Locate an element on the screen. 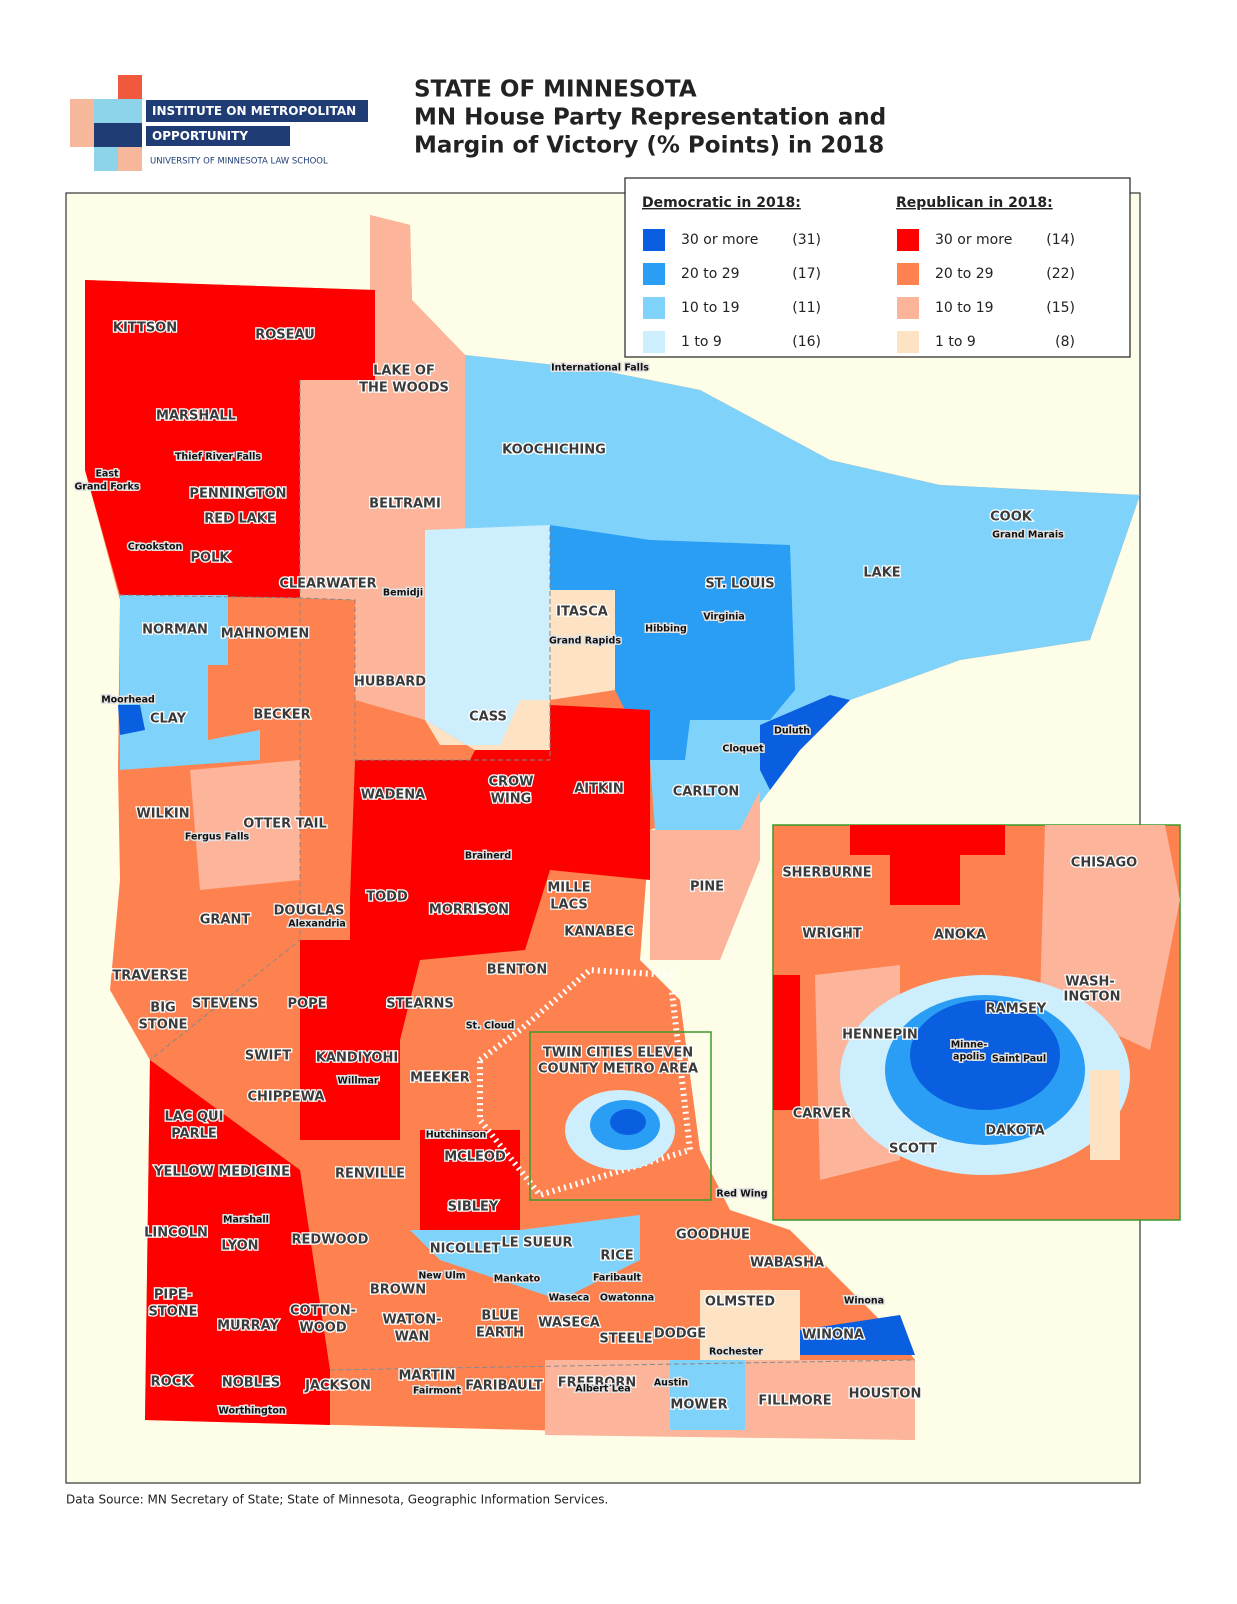 Image resolution: width=1237 pixels, height=1604 pixels. legend-count: (15) is located at coordinates (1060, 308).